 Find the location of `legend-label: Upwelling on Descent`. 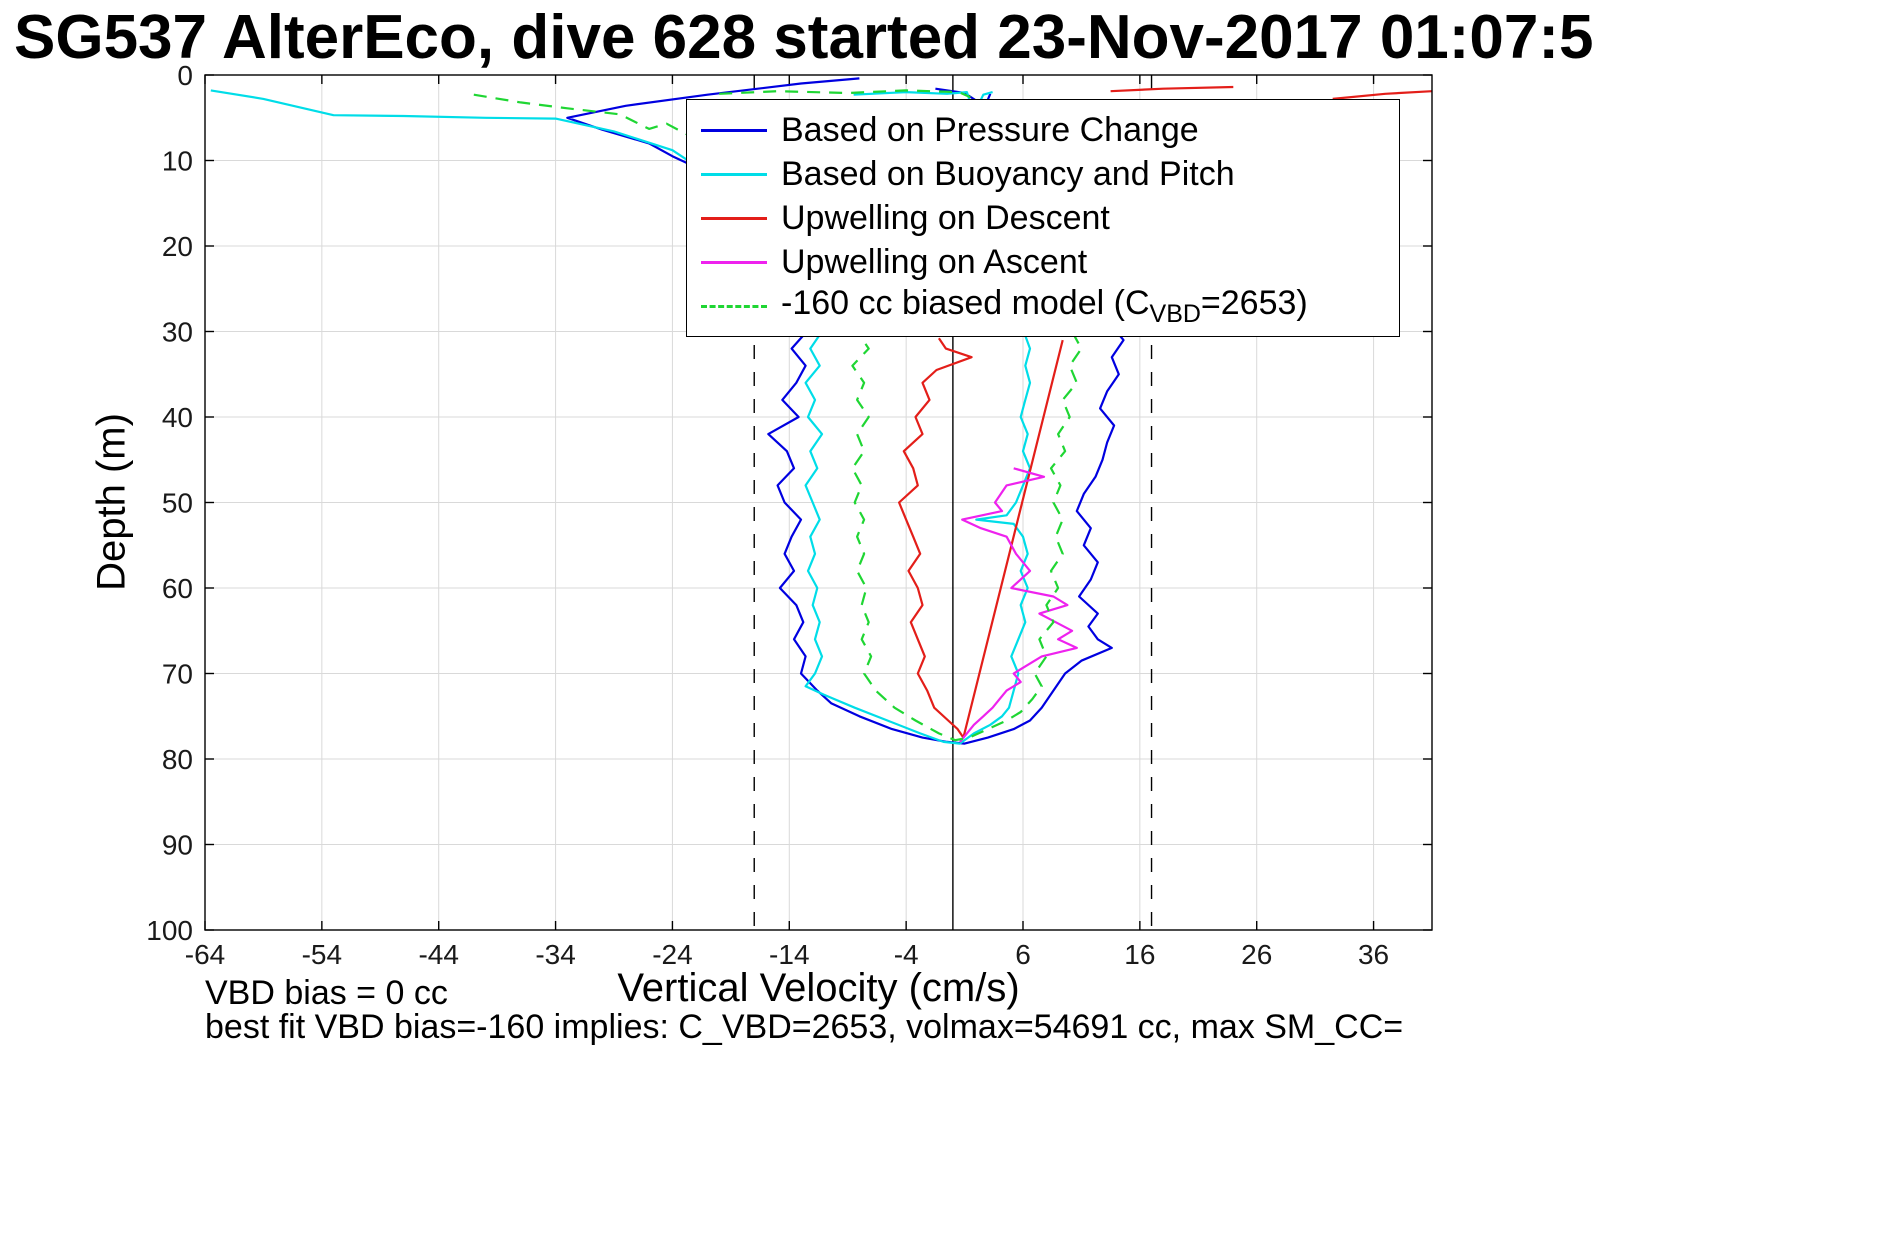

legend-label: Upwelling on Descent is located at coordinates (945, 217).